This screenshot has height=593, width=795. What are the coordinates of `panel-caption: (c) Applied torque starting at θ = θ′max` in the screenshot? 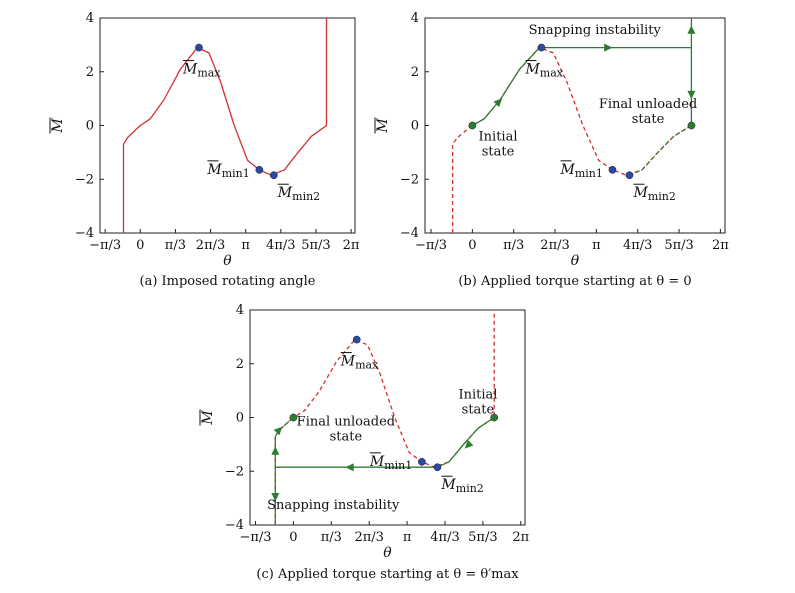 It's located at (387, 574).